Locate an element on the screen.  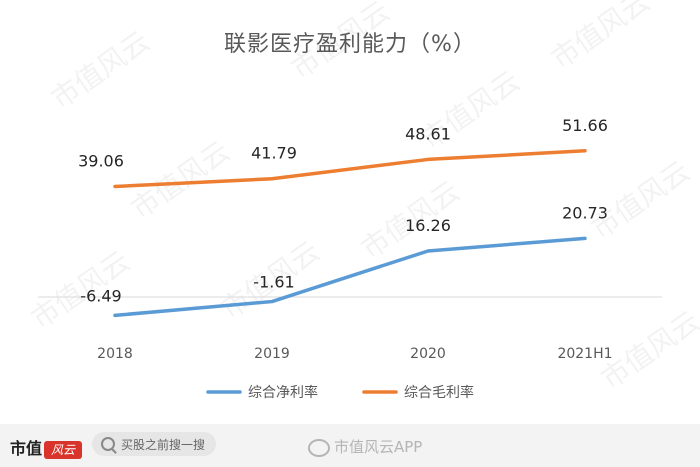
search-box: 买股之前搜一搜 is located at coordinates (154, 444).